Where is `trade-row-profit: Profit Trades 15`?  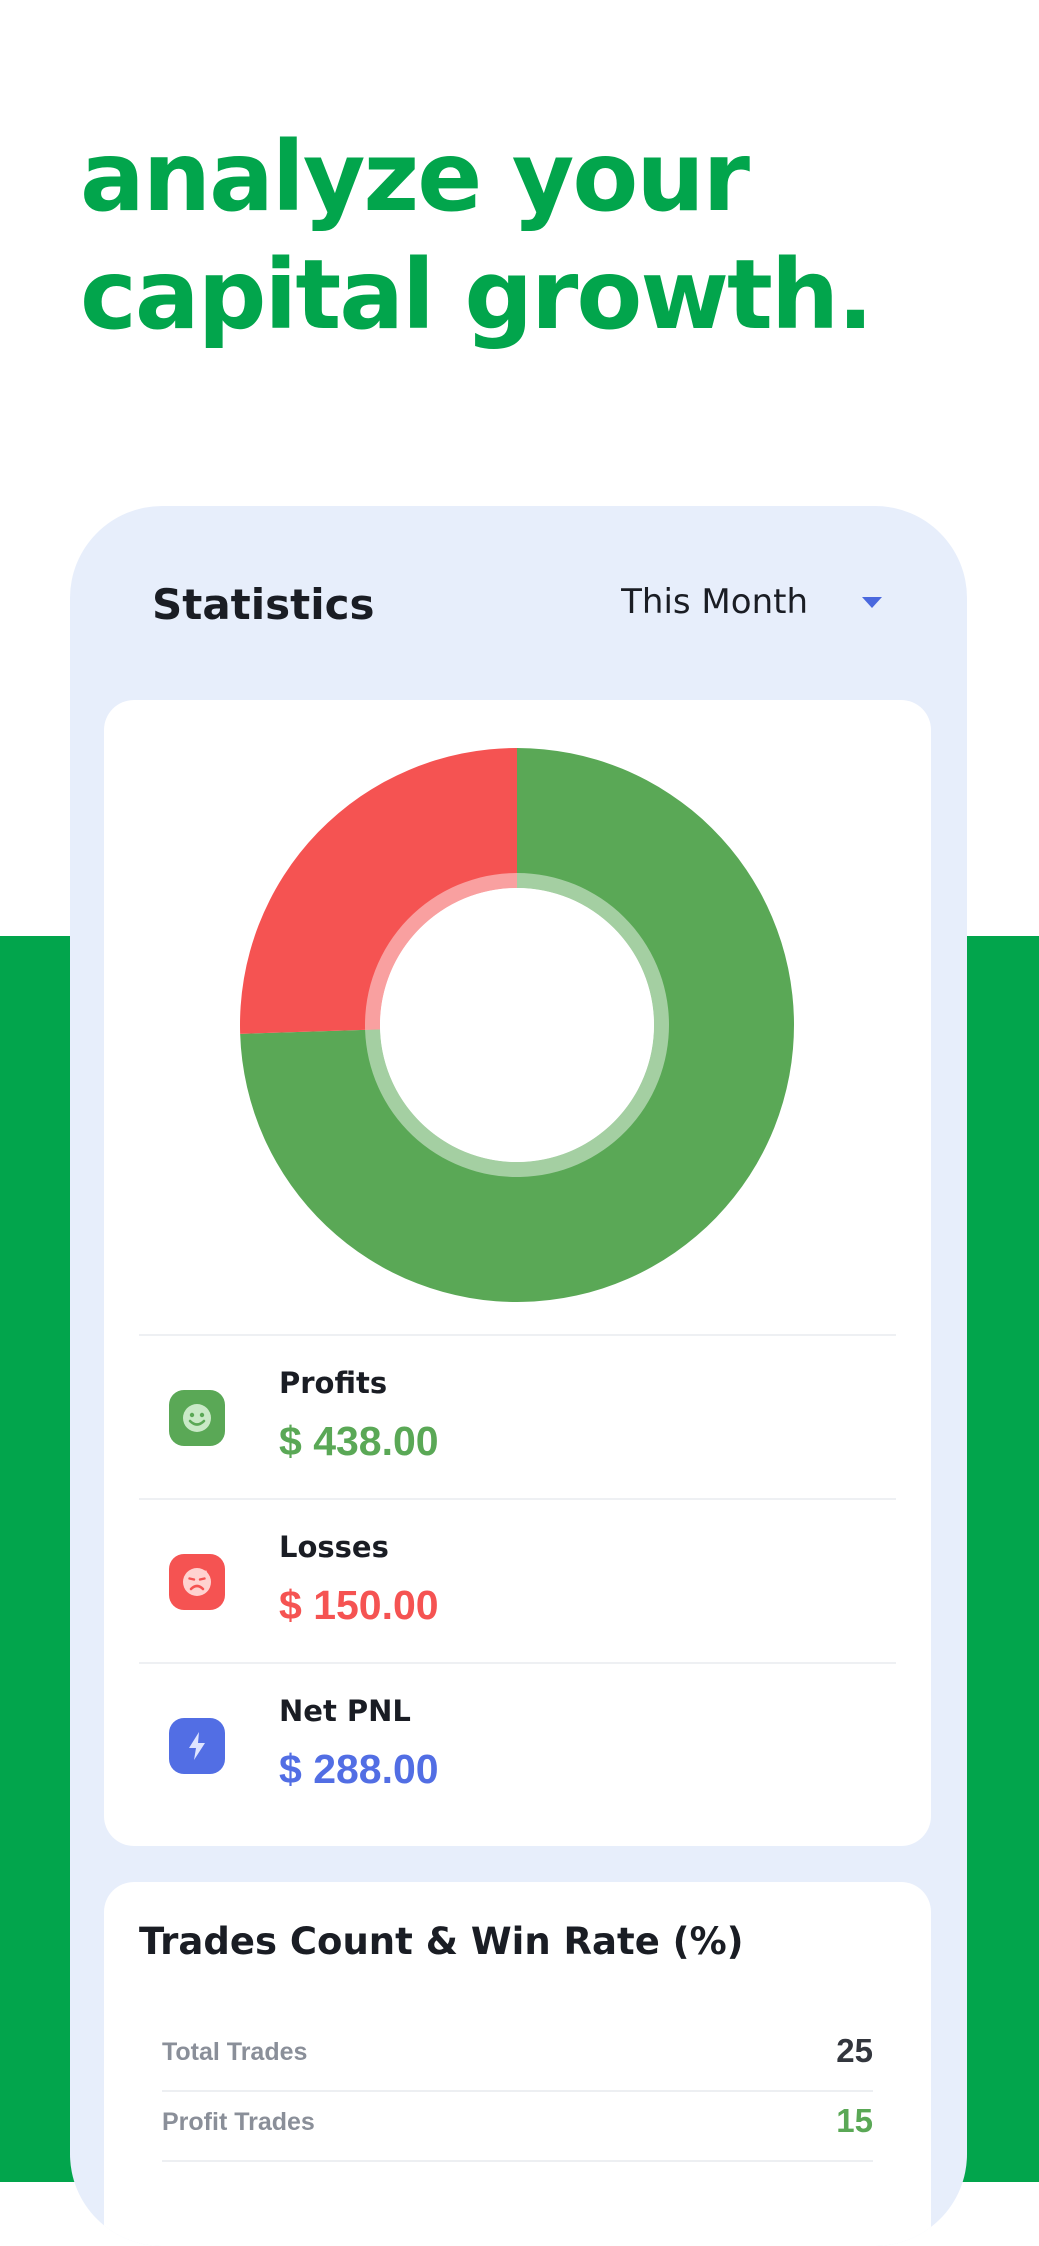
trade-row-profit: Profit Trades 15 is located at coordinates (517, 2126).